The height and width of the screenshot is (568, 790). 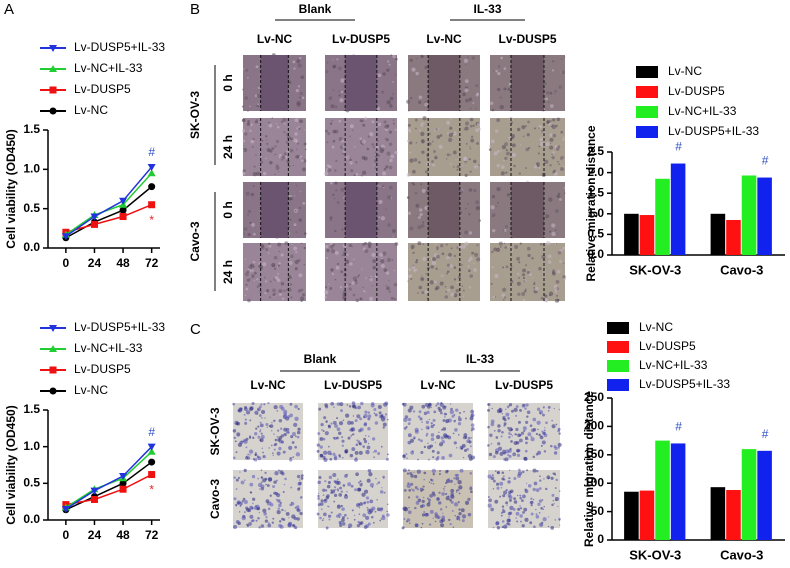 I want to click on gap, so click(x=274, y=83).